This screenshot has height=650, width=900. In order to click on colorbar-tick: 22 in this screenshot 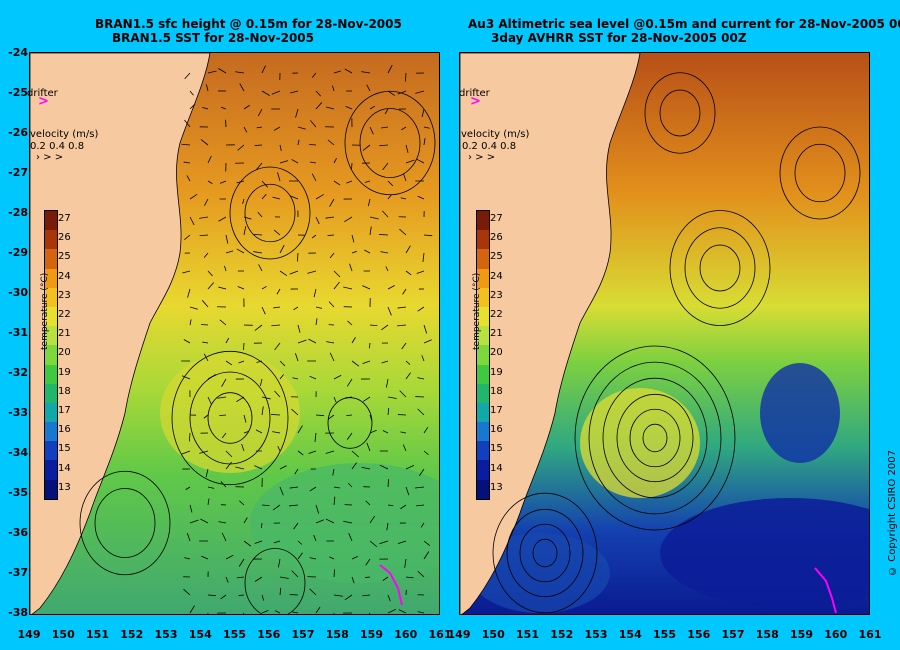, I will do `click(64, 314)`.